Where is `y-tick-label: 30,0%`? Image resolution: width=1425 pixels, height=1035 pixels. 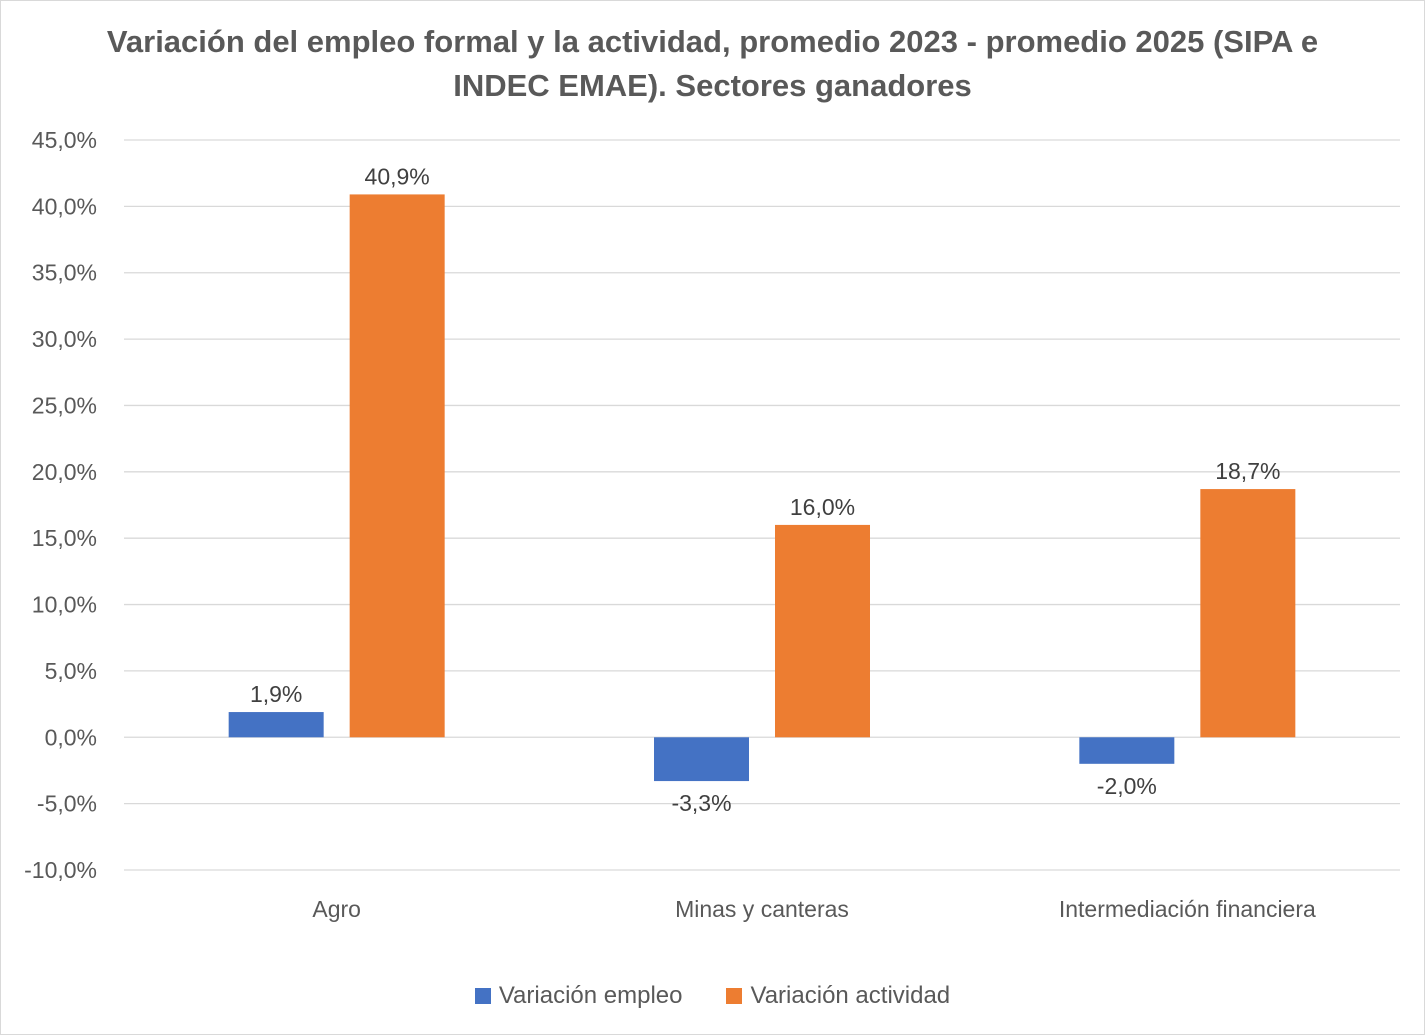
y-tick-label: 30,0% is located at coordinates (64, 339).